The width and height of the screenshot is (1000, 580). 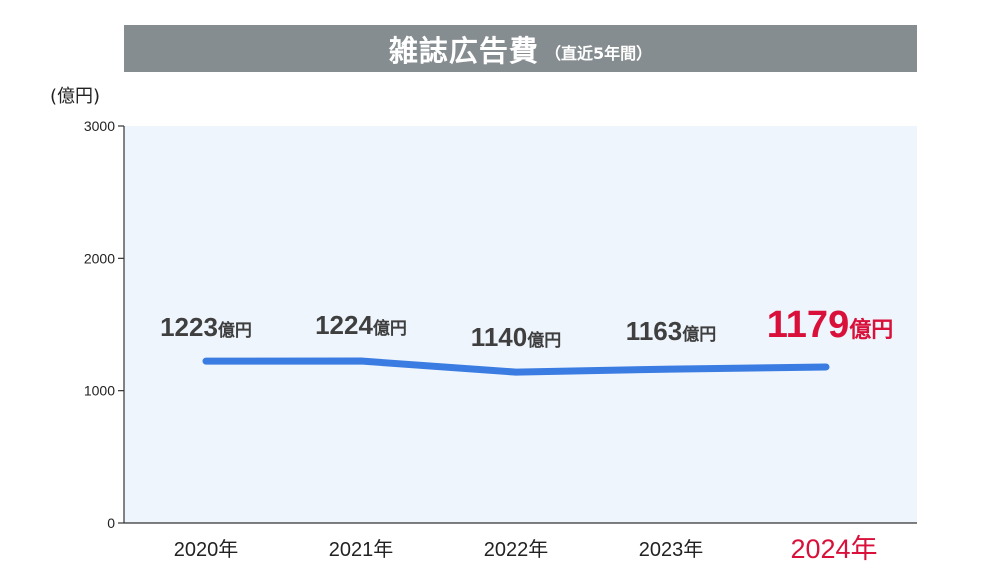 What do you see at coordinates (516, 366) in the screenshot?
I see `series-layer` at bounding box center [516, 366].